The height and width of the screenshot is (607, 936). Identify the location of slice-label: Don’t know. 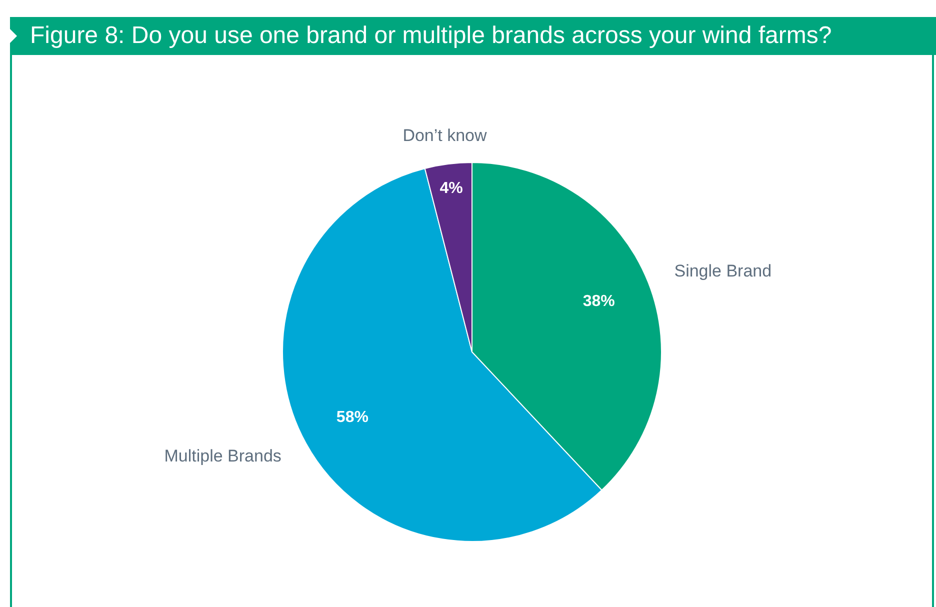
(445, 135).